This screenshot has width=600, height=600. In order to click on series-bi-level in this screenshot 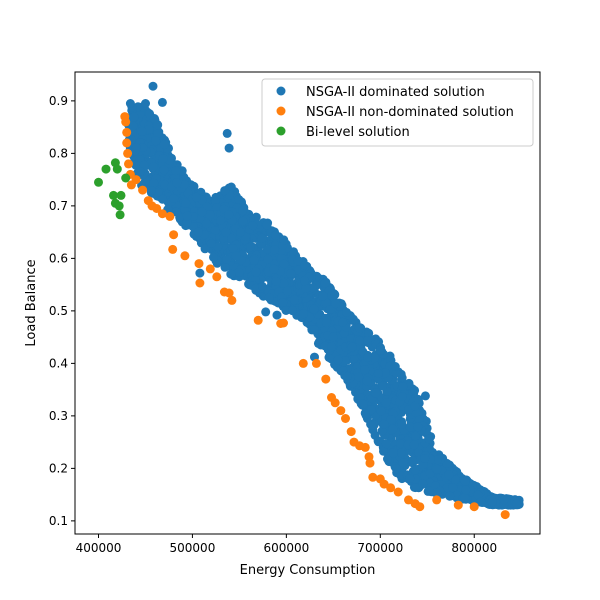, I will do `click(112, 189)`.